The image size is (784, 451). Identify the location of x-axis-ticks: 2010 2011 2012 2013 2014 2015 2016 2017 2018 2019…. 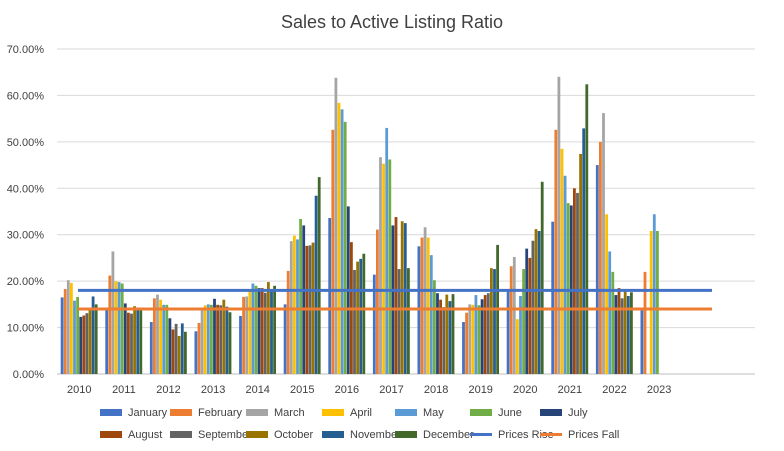
(369, 390).